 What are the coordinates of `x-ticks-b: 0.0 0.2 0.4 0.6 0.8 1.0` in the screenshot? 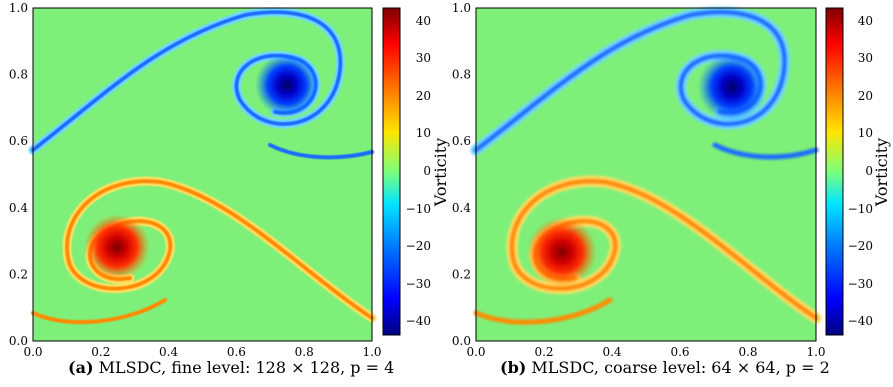 It's located at (645, 352).